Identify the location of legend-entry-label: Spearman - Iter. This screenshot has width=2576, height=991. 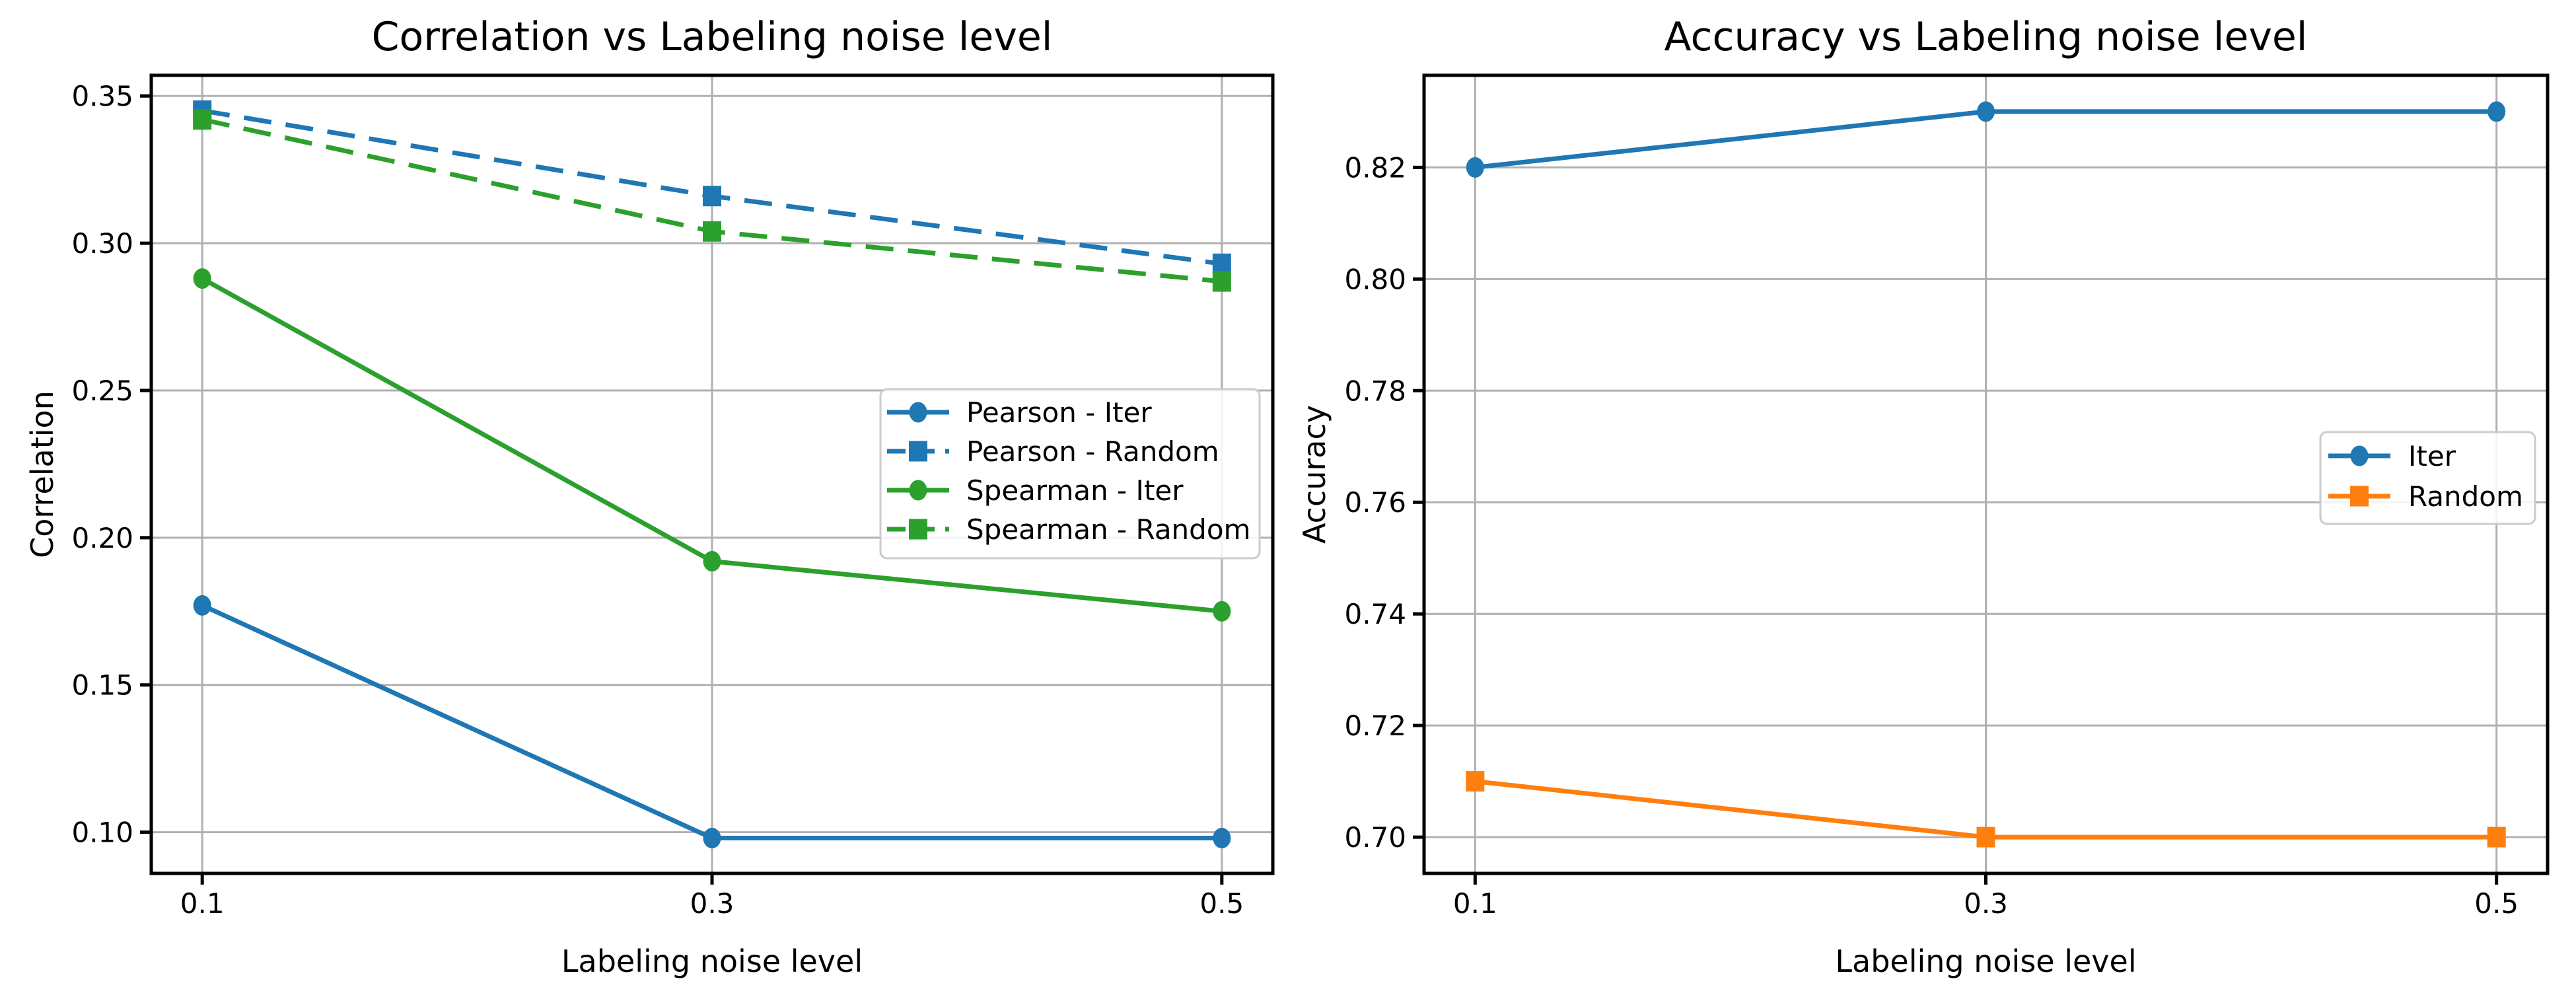
(1075, 490).